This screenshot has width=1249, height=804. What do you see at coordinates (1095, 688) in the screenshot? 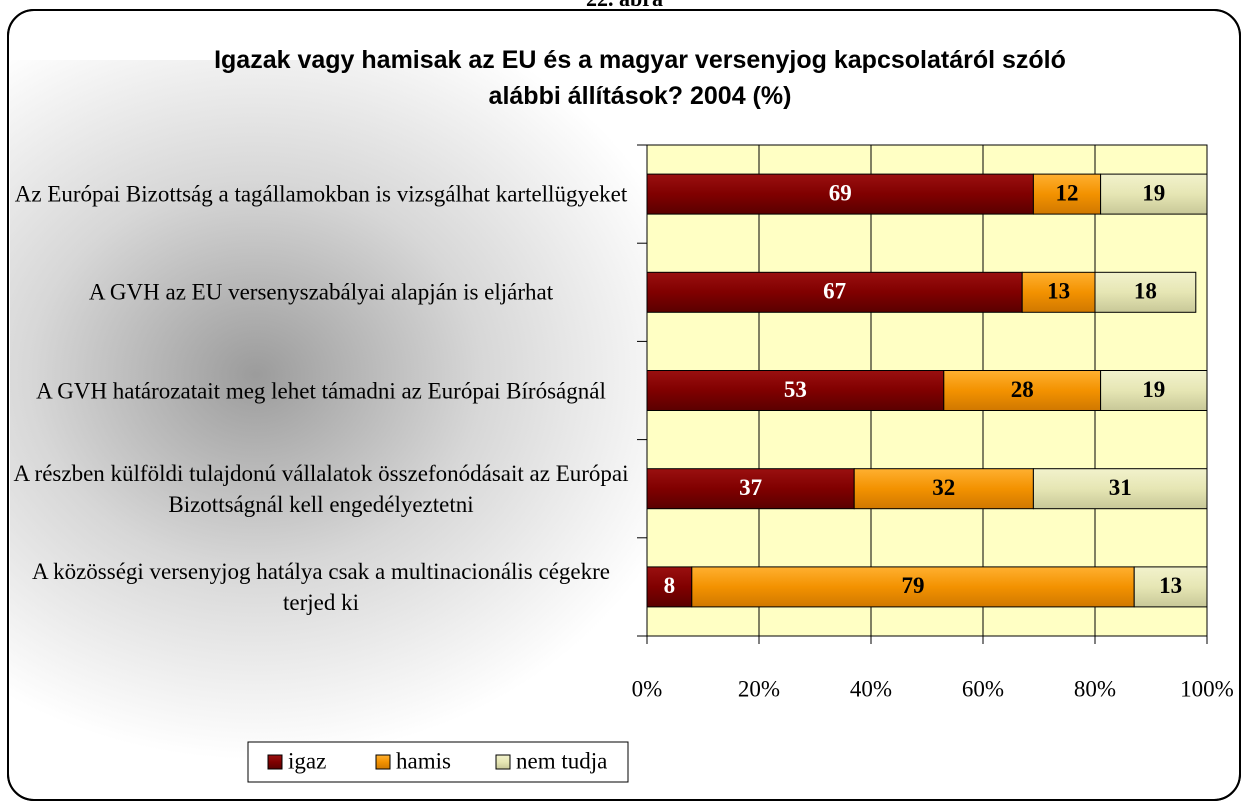
I see `x-tick-label: 80%` at bounding box center [1095, 688].